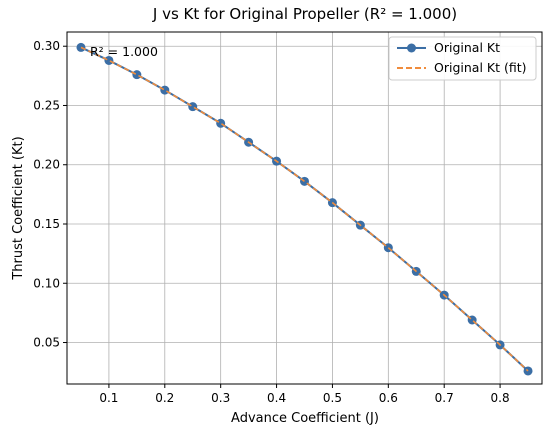 This screenshot has width=550, height=435. I want to click on x-tick-label: 0.4, so click(276, 398).